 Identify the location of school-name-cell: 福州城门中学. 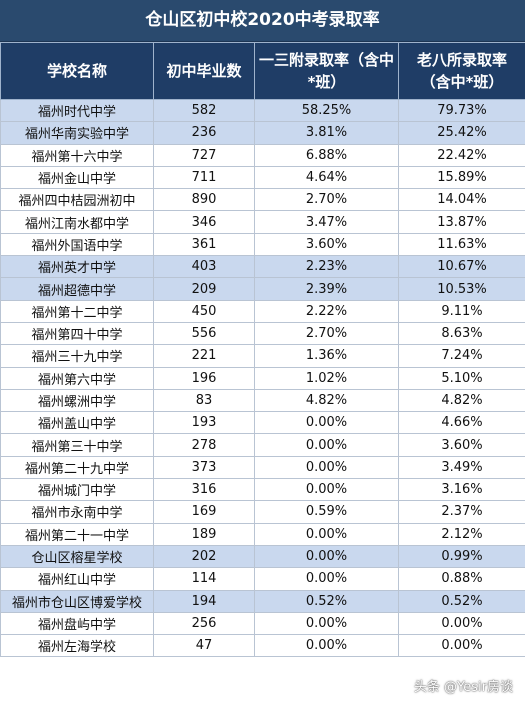
(77, 490).